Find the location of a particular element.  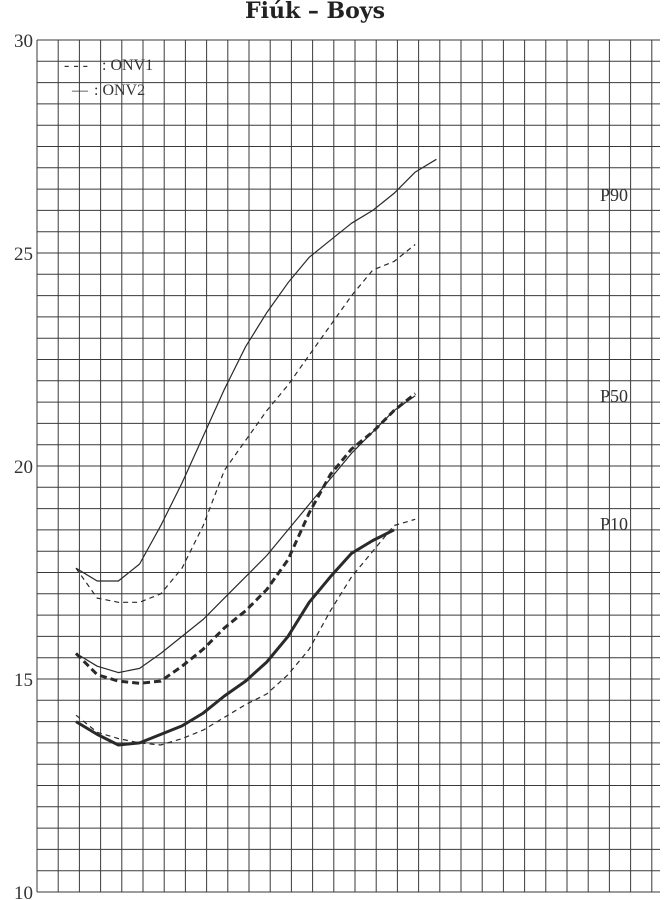

y-tick-label: 25 is located at coordinates (23, 254).